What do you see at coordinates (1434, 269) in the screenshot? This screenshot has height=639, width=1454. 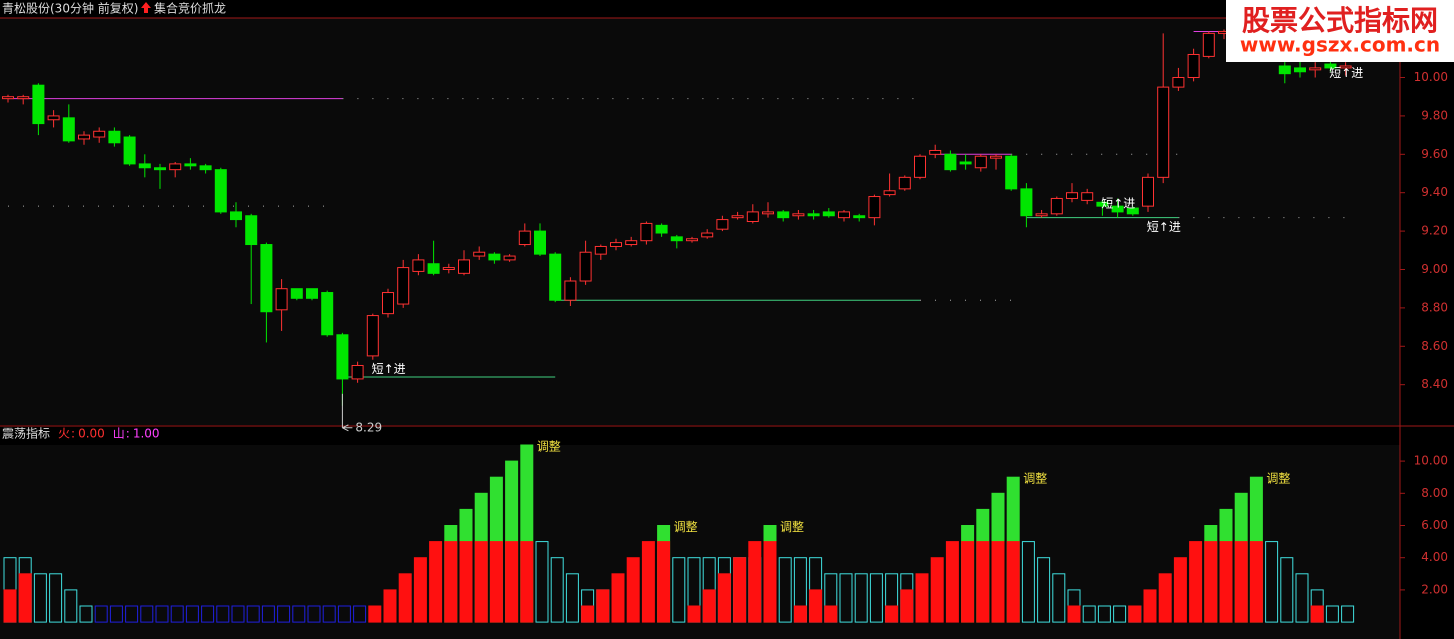 I see `y-tick-label: 9.00` at bounding box center [1434, 269].